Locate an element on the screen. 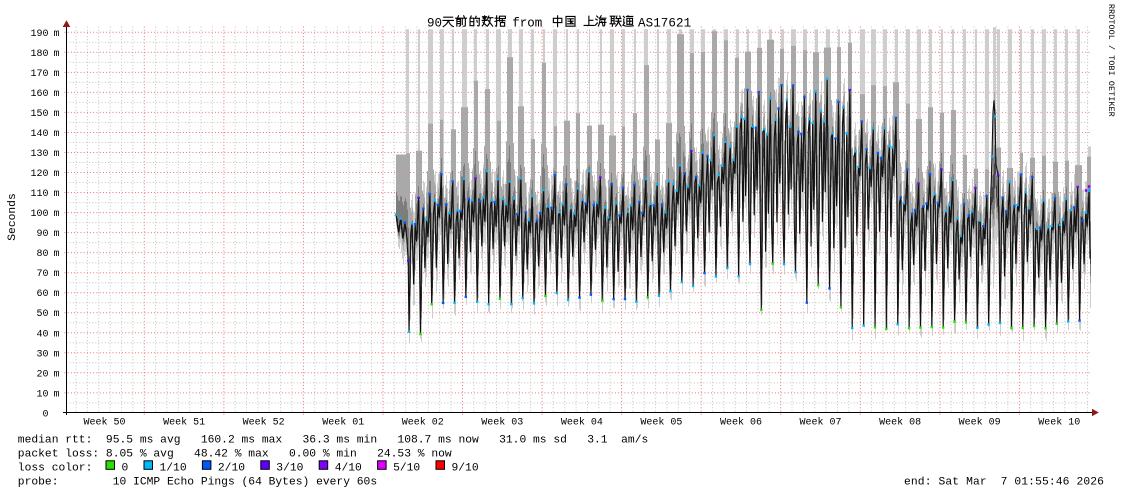  svg-text: 30 is located at coordinates (42, 354).